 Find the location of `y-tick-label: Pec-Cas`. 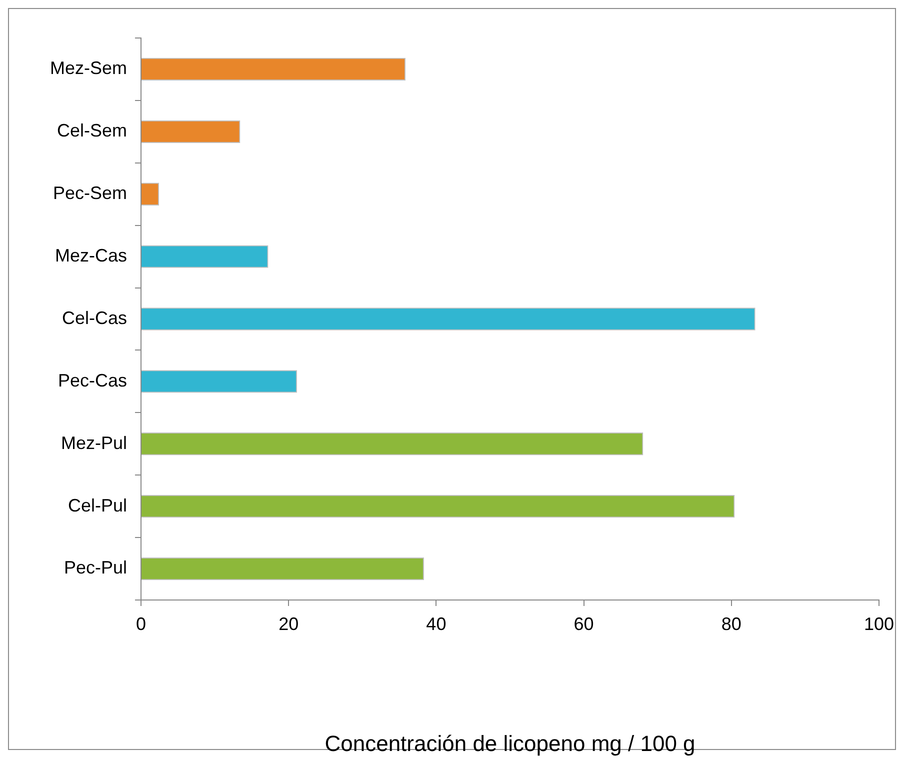

y-tick-label: Pec-Cas is located at coordinates (92, 380).